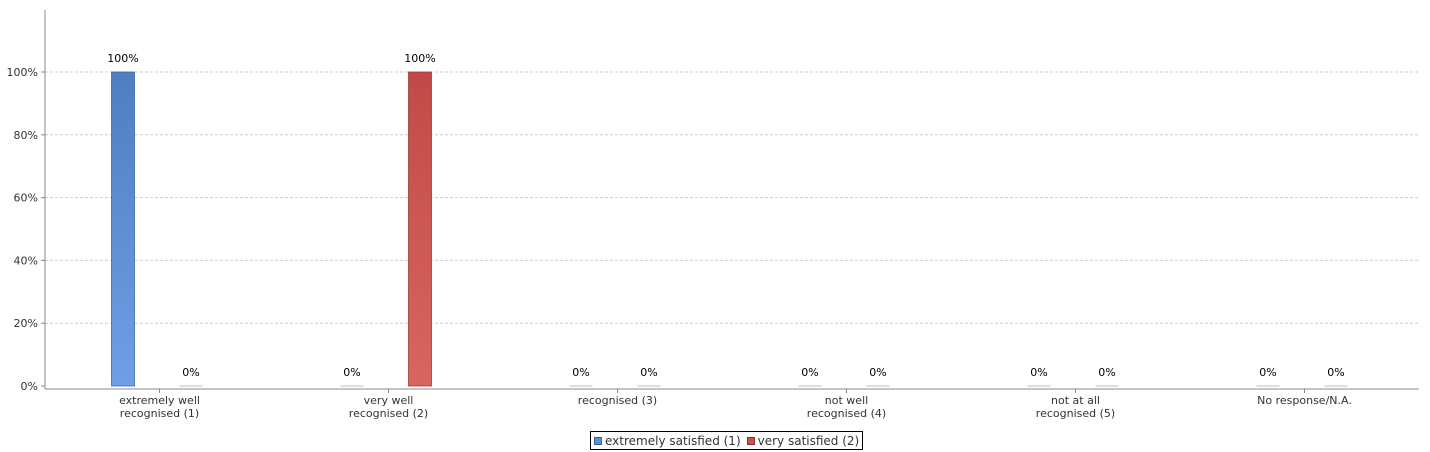 This screenshot has height=452, width=1430. Describe the element at coordinates (808, 440) in the screenshot. I see `legend-label: very satisfied (2)` at that location.